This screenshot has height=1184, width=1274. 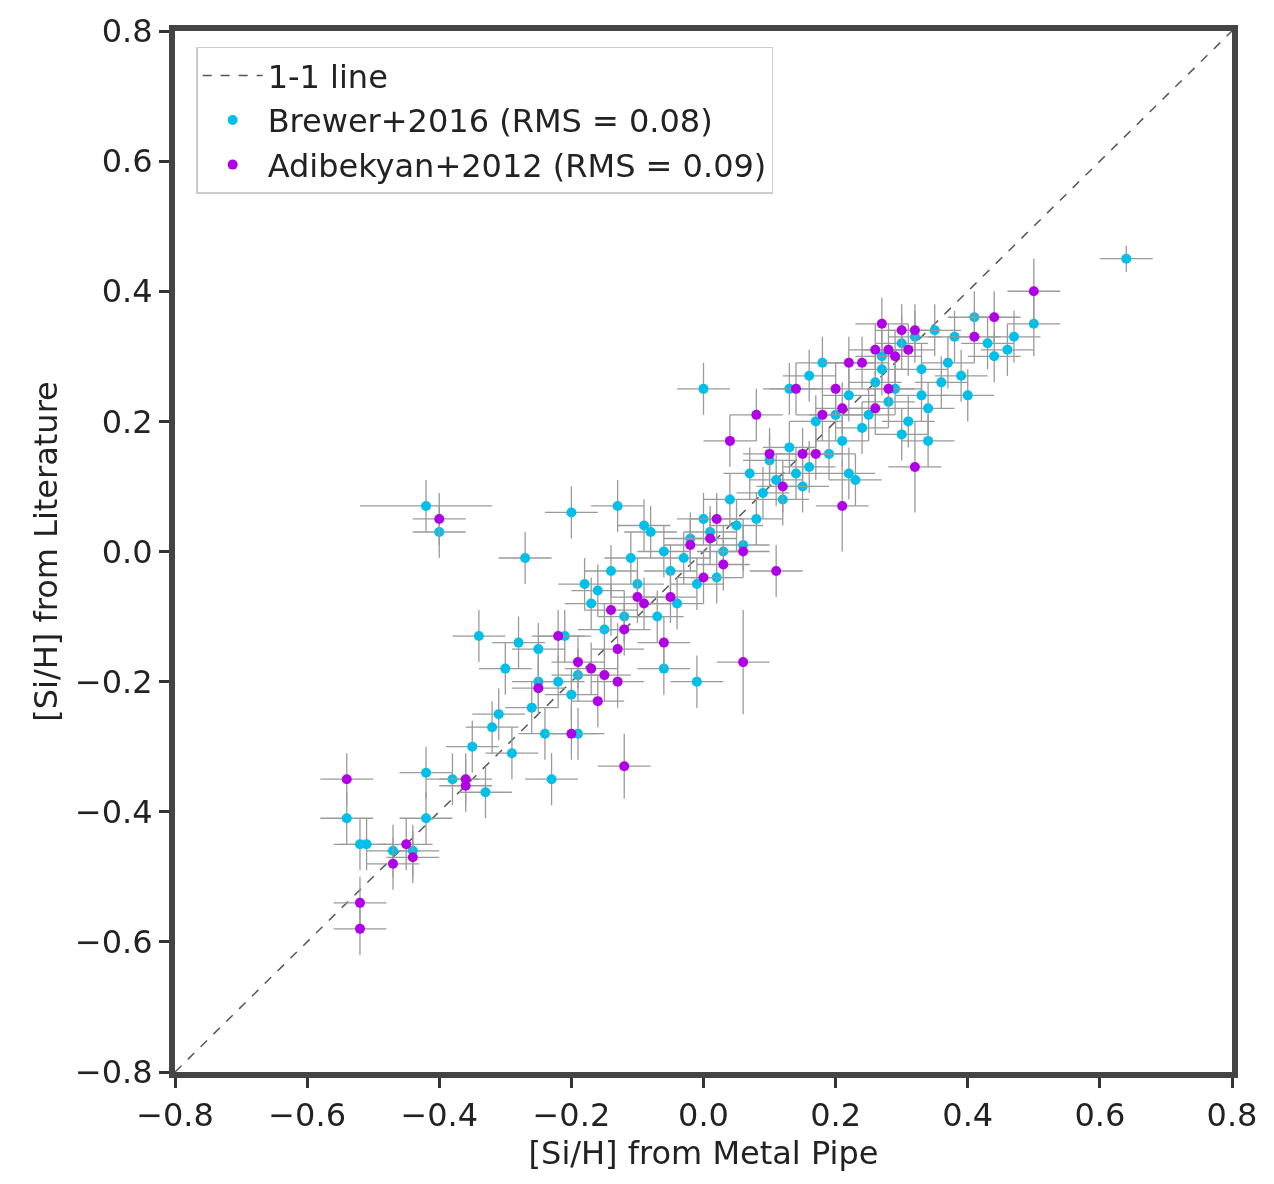 What do you see at coordinates (127, 161) in the screenshot?
I see `y-tick-label: 0.6` at bounding box center [127, 161].